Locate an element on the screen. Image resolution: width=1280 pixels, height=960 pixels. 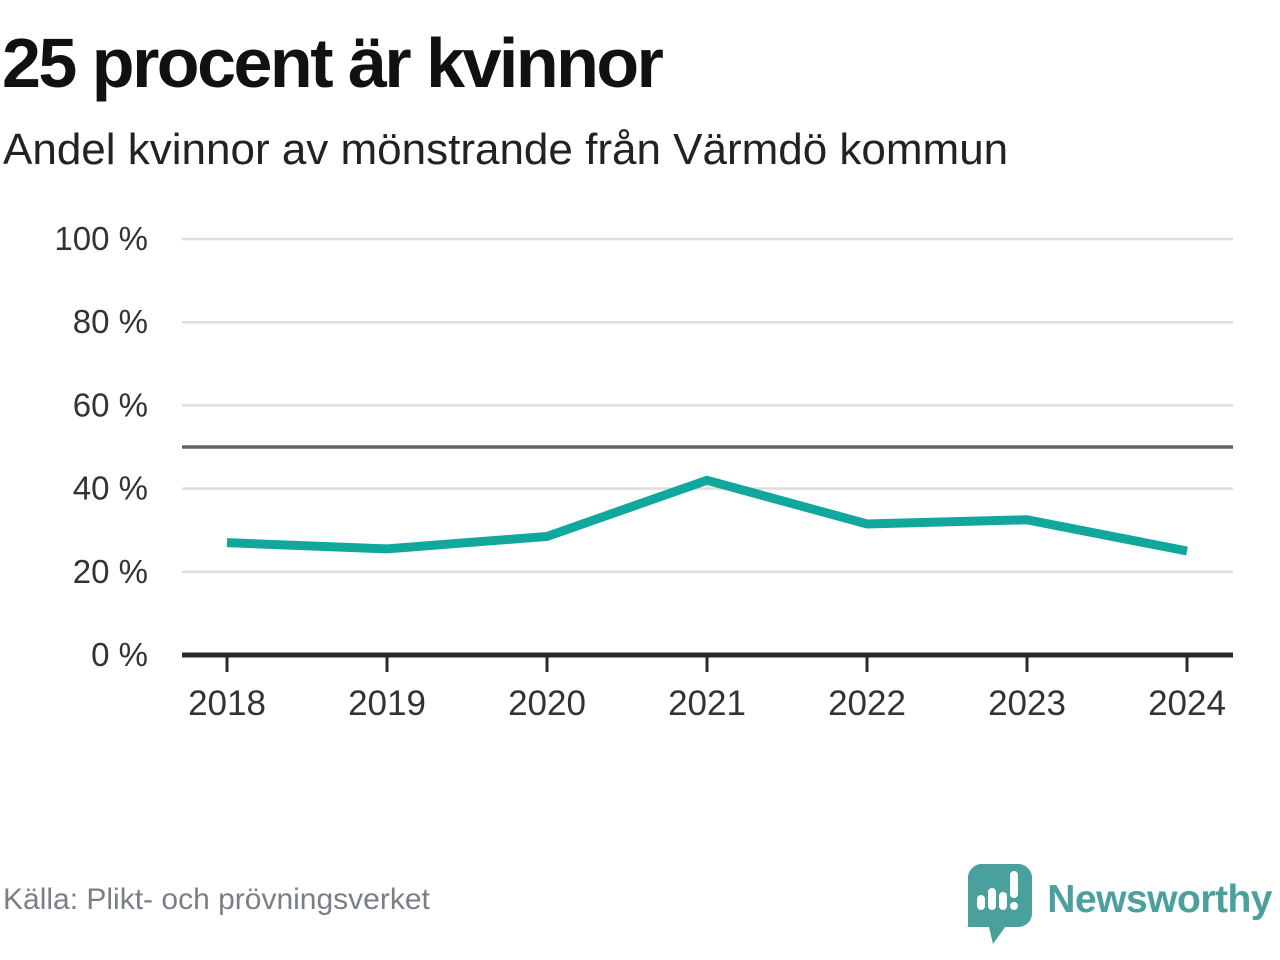
x-axis-tick-label: 2018 is located at coordinates (227, 703).